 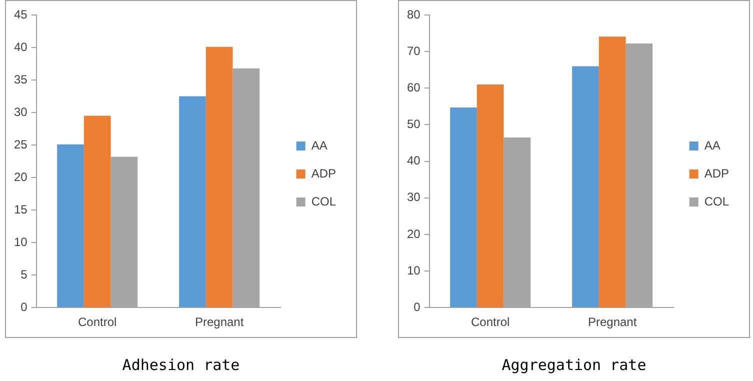 What do you see at coordinates (21, 144) in the screenshot?
I see `y-tick-label: 25` at bounding box center [21, 144].